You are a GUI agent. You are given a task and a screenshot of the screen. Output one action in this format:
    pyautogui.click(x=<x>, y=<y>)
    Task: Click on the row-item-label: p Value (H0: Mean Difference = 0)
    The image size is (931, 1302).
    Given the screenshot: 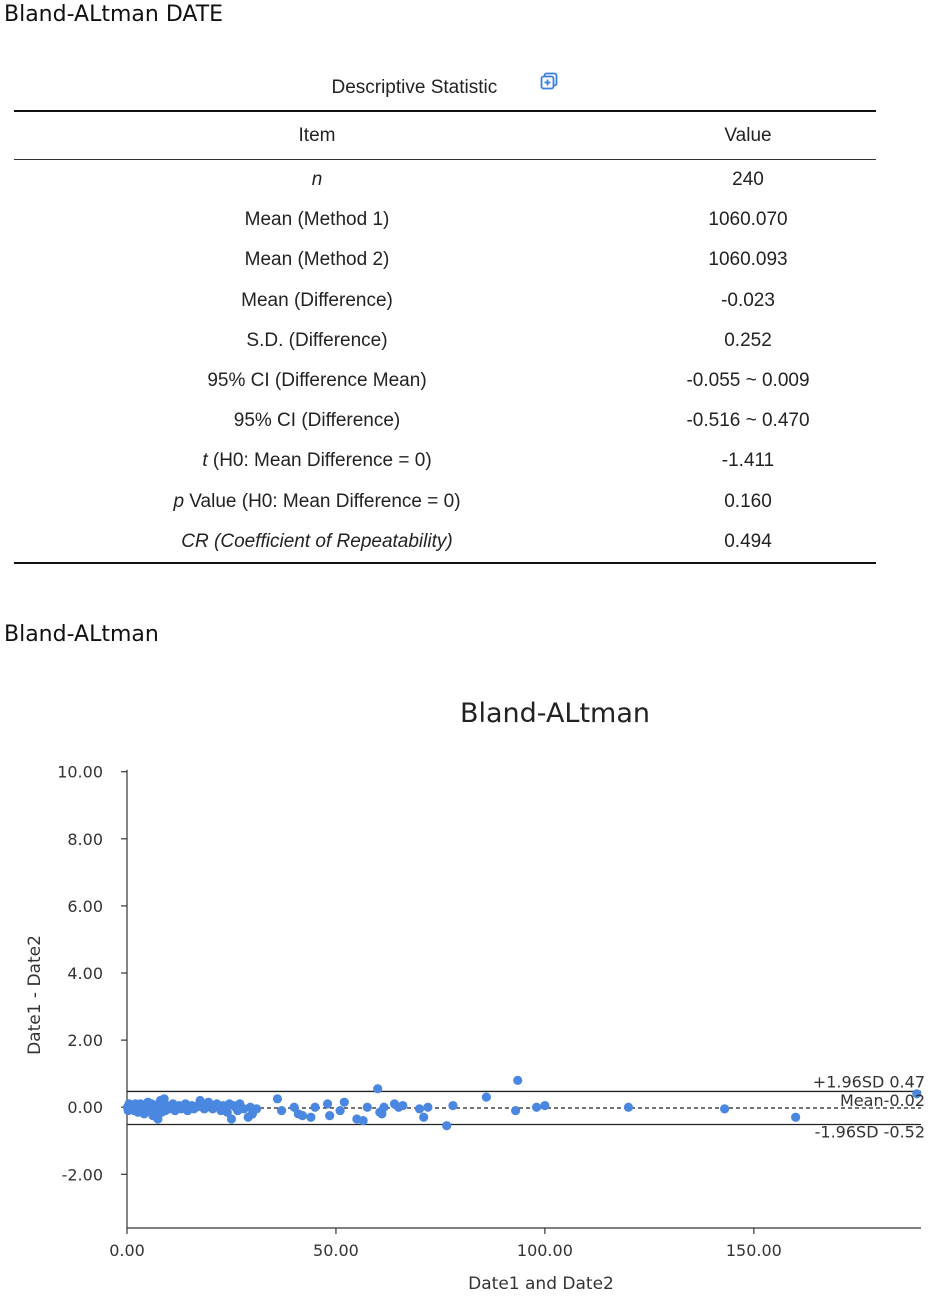 What is the action you would take?
    pyautogui.click(x=317, y=502)
    